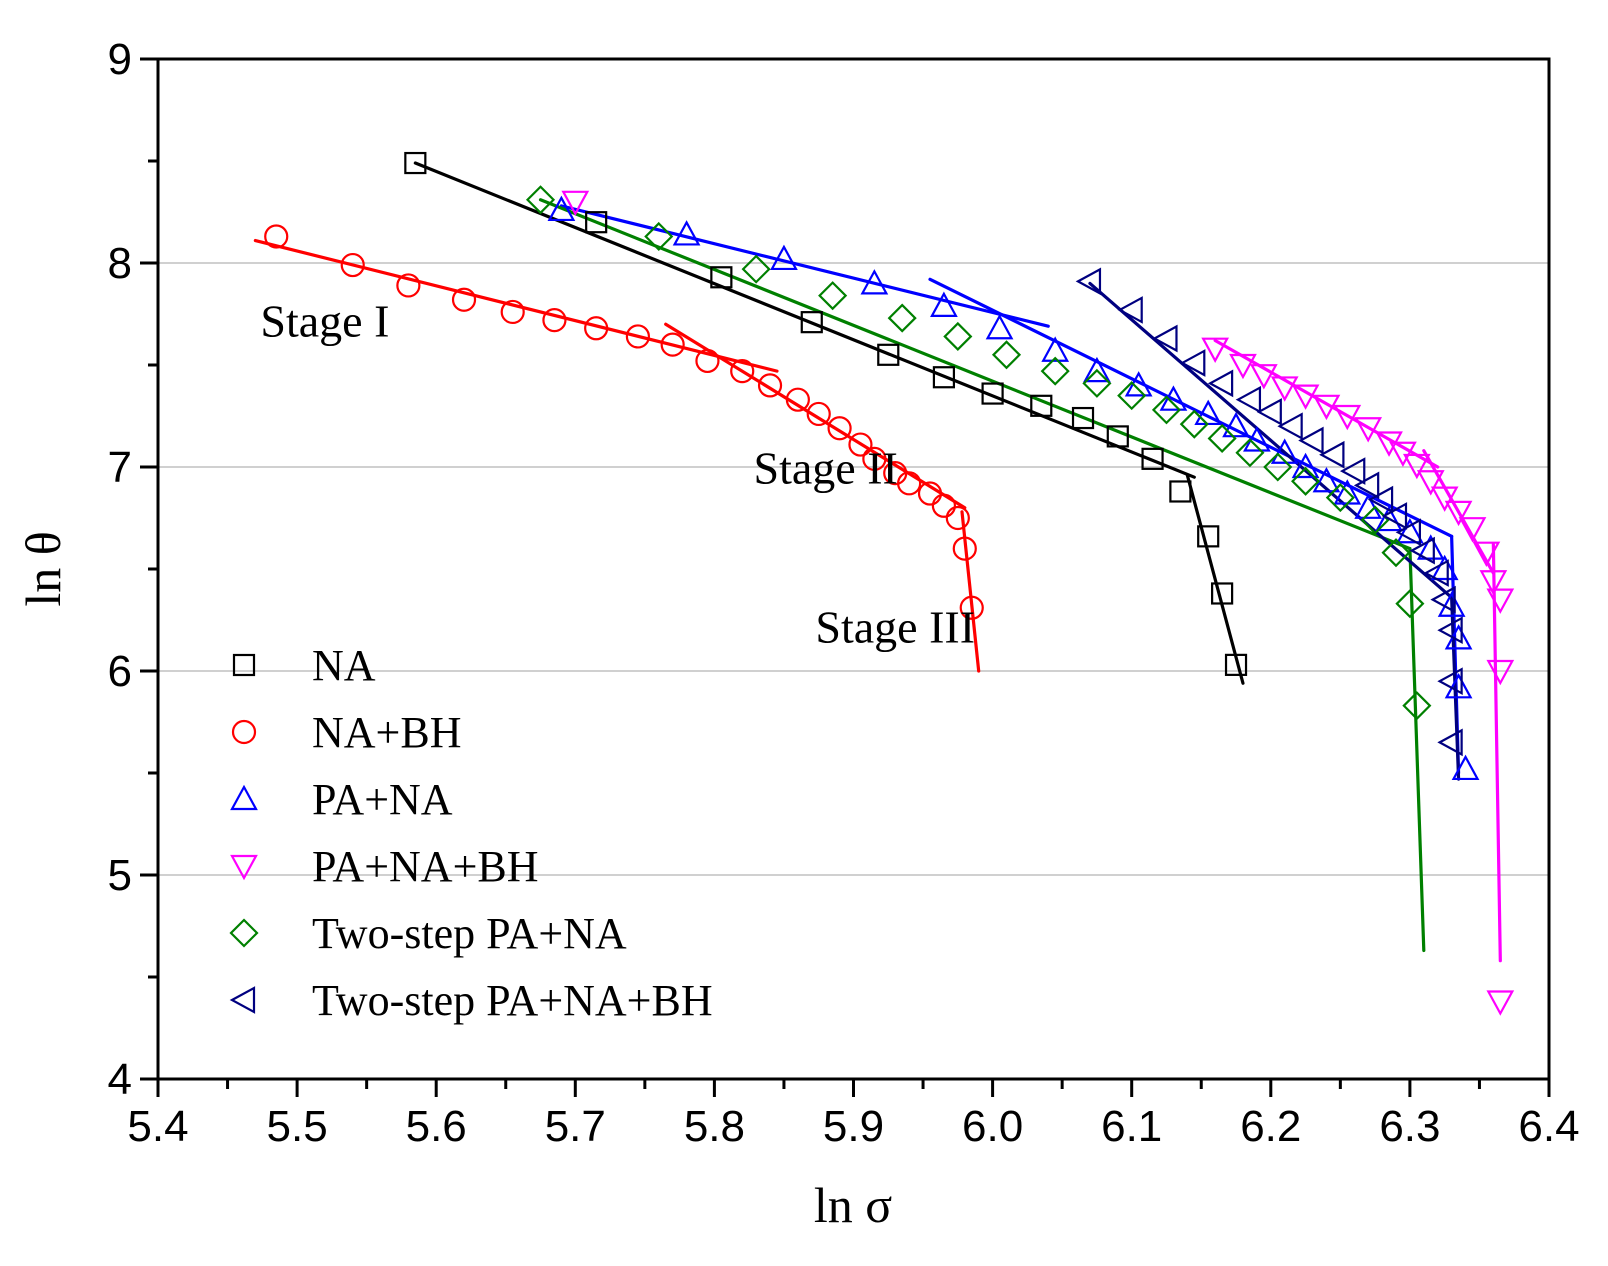 This screenshot has height=1266, width=1608. I want to click on x-tick-label: 5.9, so click(853, 1126).